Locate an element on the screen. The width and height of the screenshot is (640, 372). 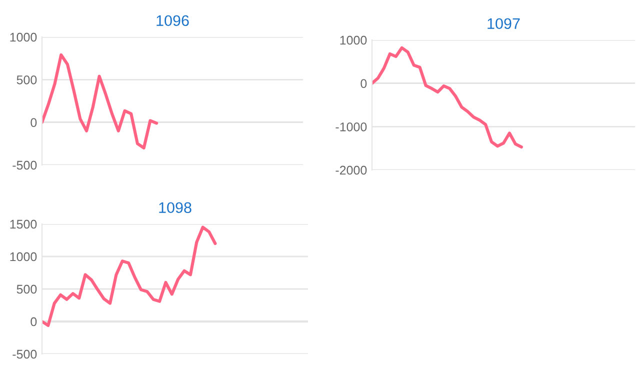
y-tick-label: -1000 is located at coordinates (351, 127).